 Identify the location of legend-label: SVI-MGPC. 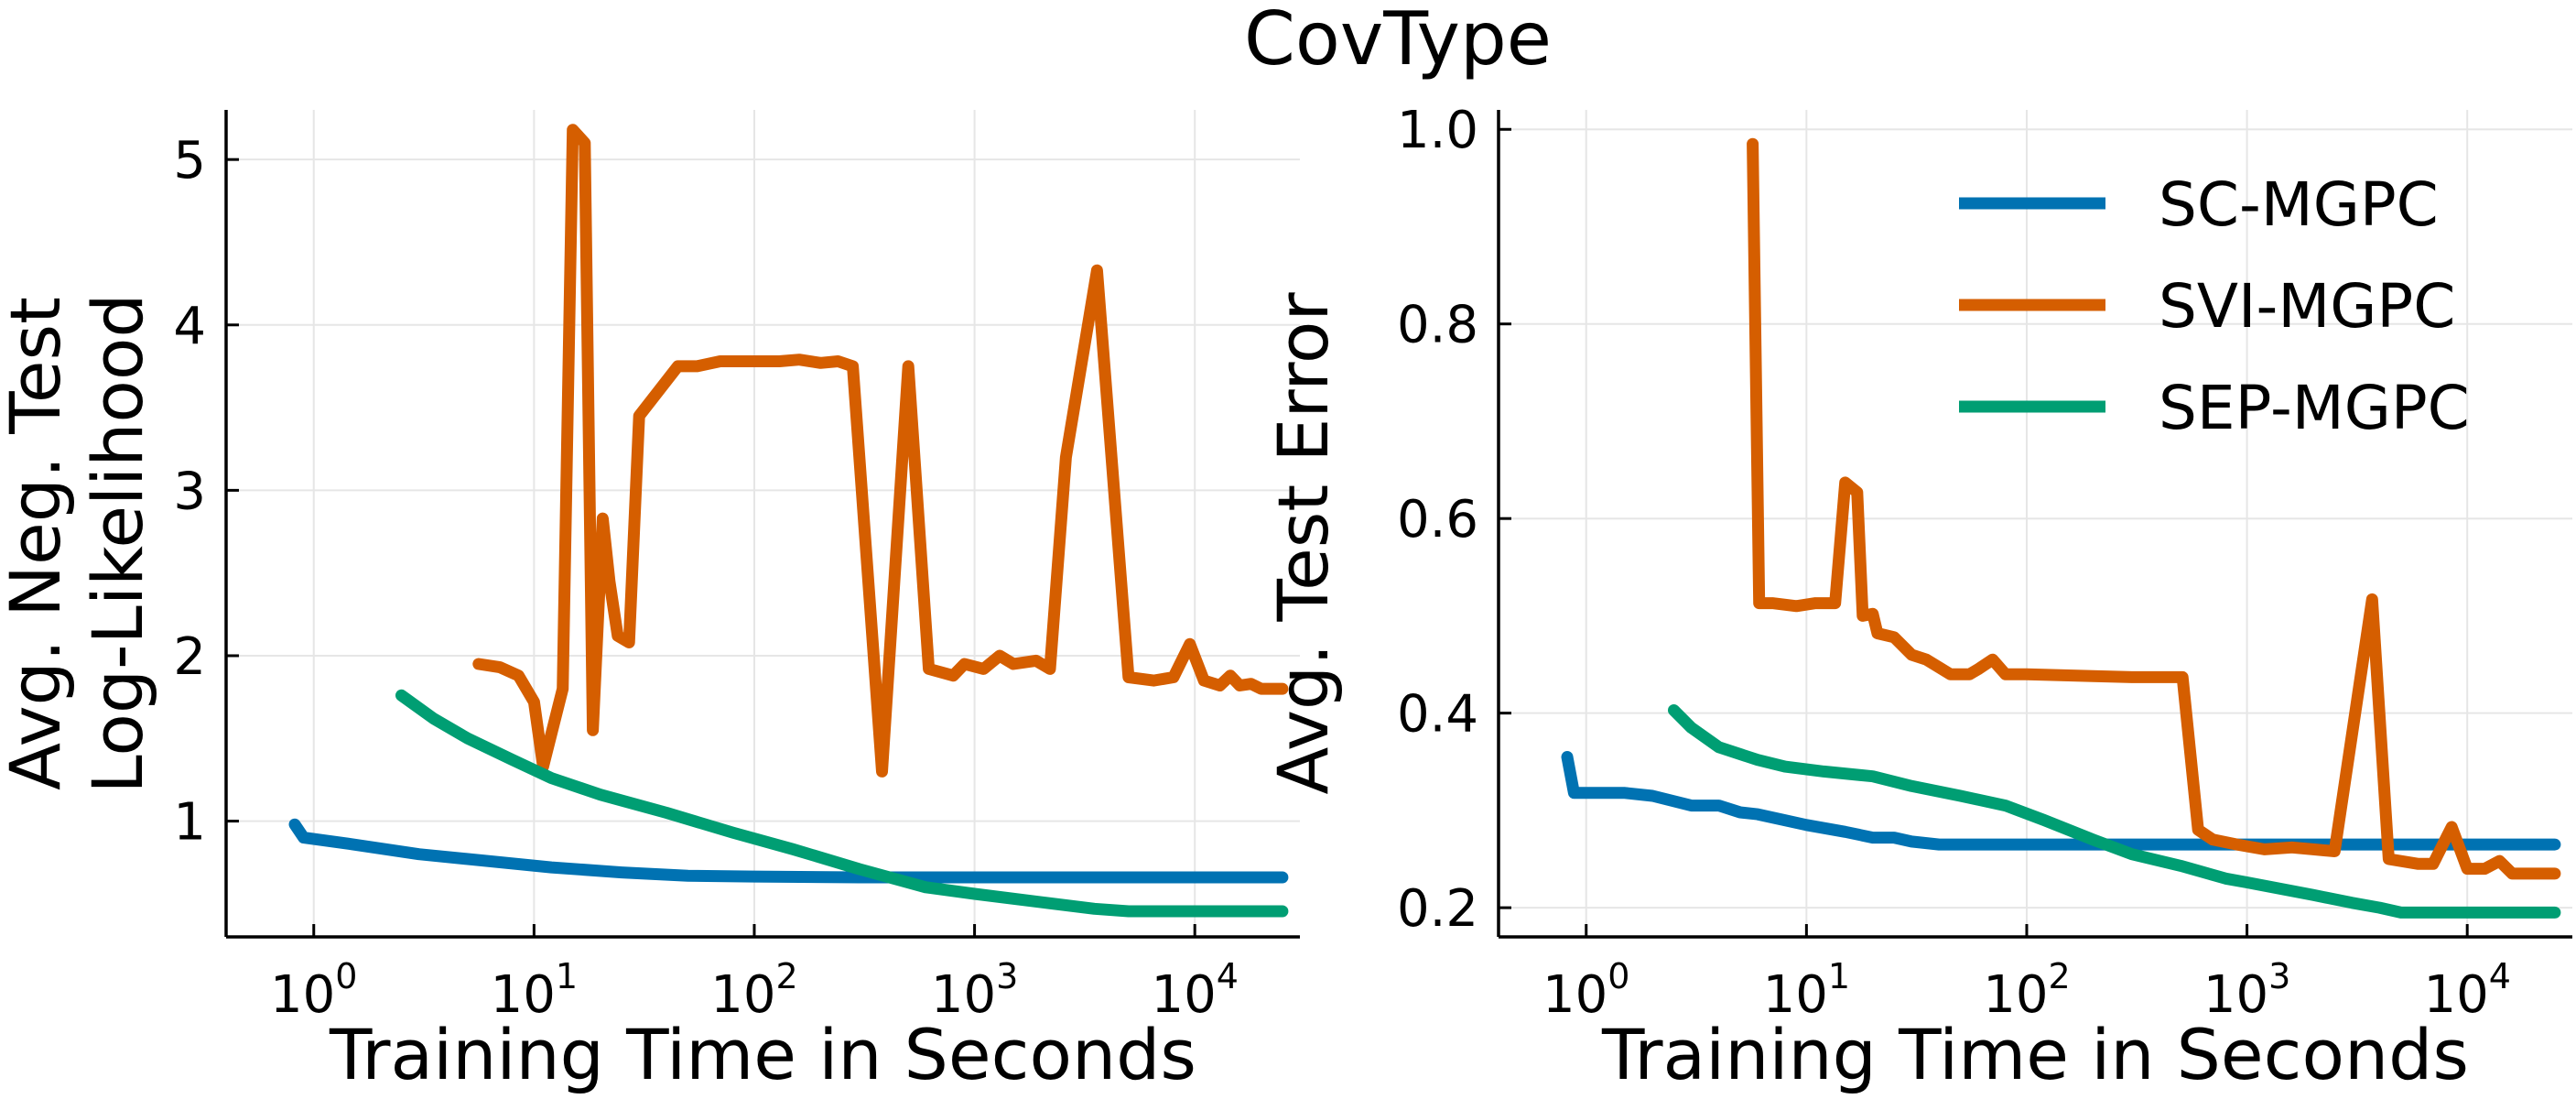
(2307, 306).